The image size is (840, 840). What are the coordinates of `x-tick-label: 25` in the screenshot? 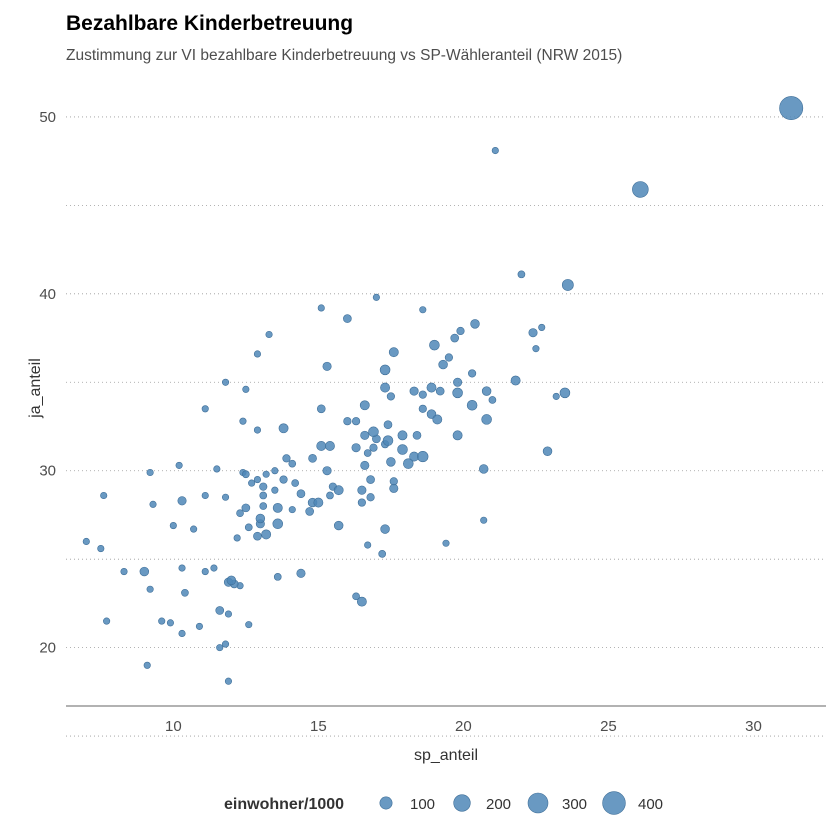 It's located at (608, 726).